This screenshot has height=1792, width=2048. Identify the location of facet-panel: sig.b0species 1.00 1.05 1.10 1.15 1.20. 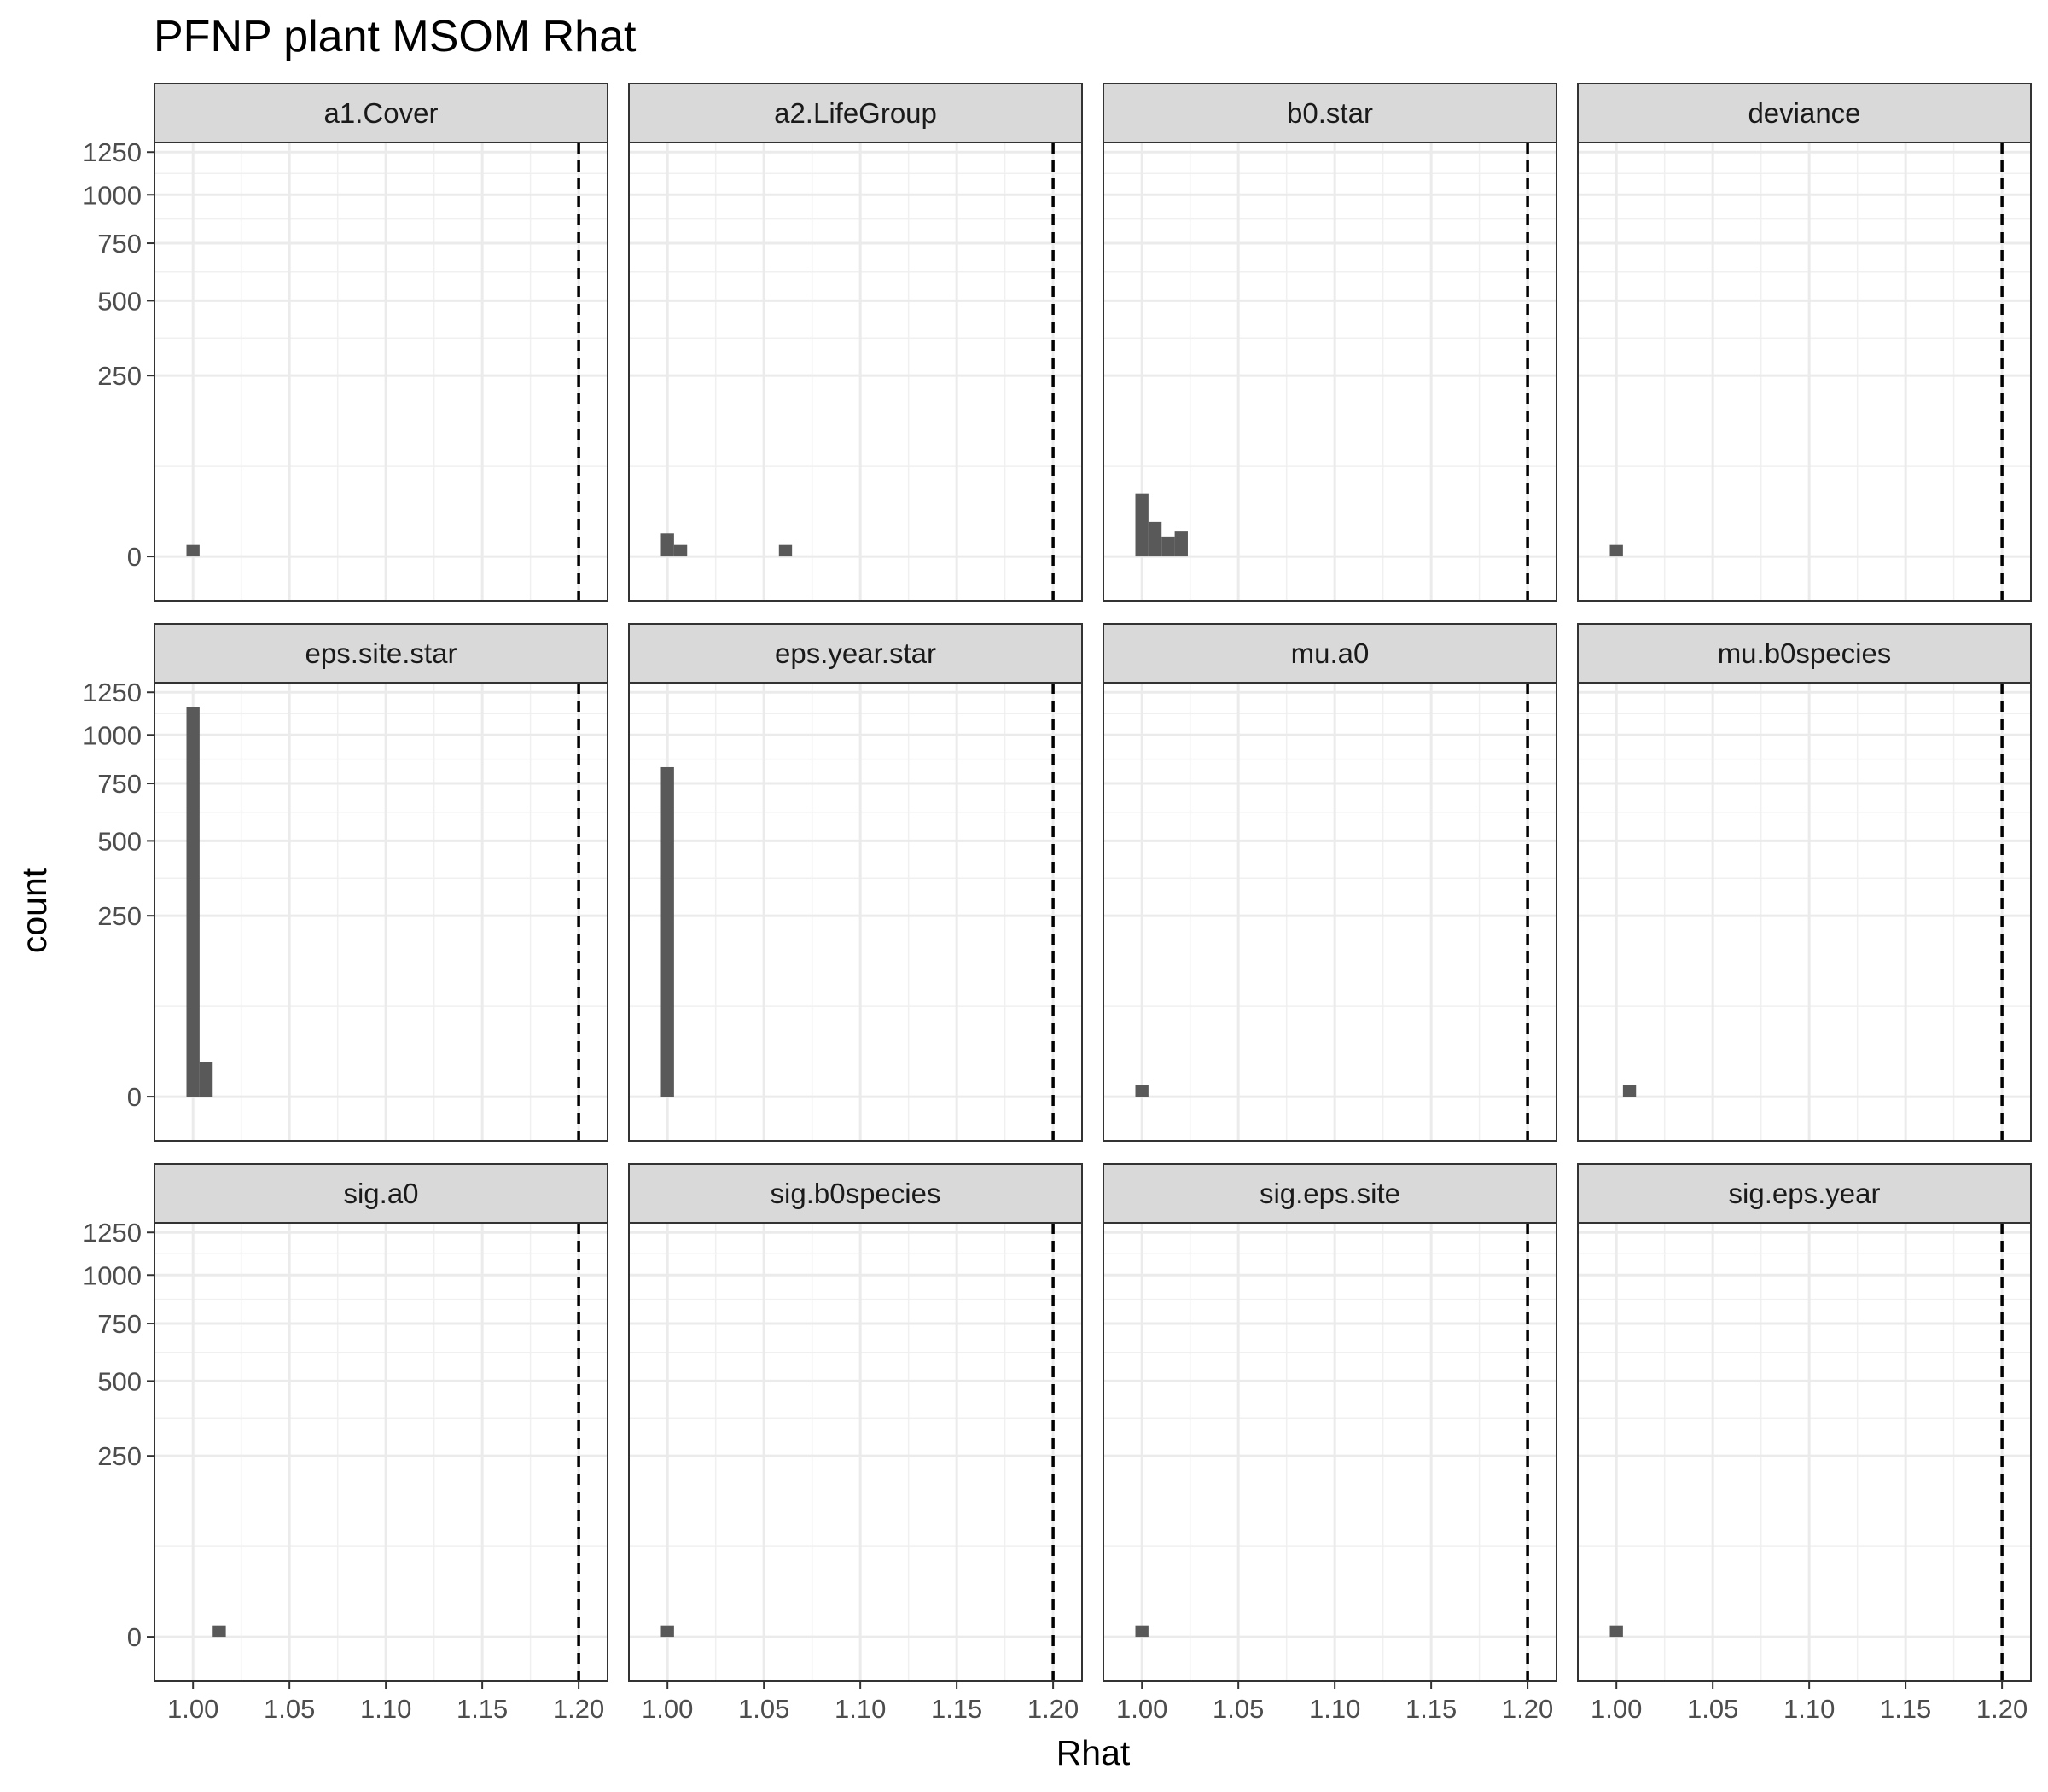
(855, 1443).